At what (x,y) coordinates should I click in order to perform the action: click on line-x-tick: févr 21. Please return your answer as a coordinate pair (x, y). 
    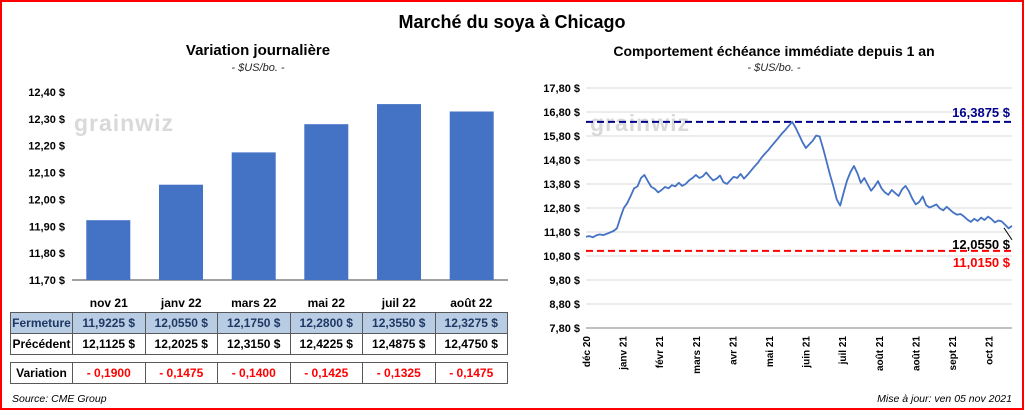
    Looking at the image, I should click on (660, 352).